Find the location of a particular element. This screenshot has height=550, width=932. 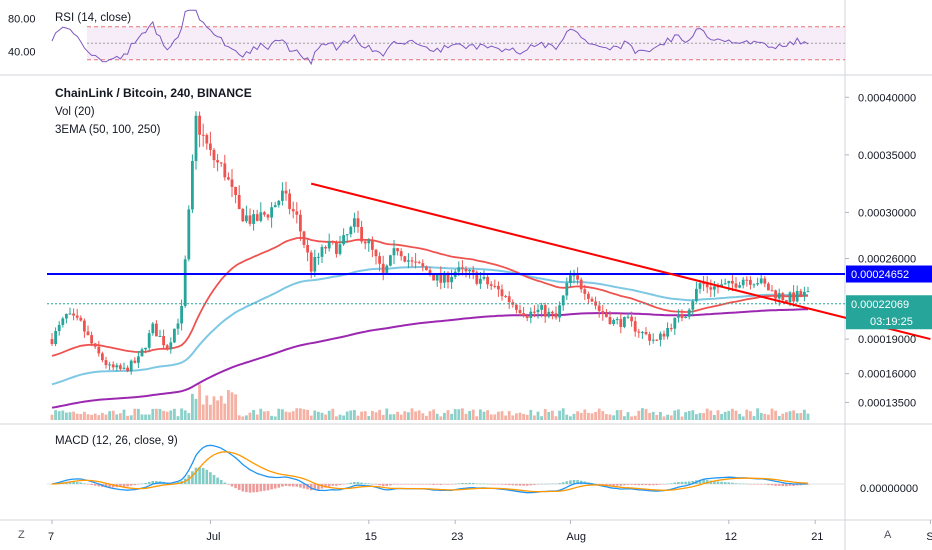

volume-legend: Vol (20) is located at coordinates (75, 112).